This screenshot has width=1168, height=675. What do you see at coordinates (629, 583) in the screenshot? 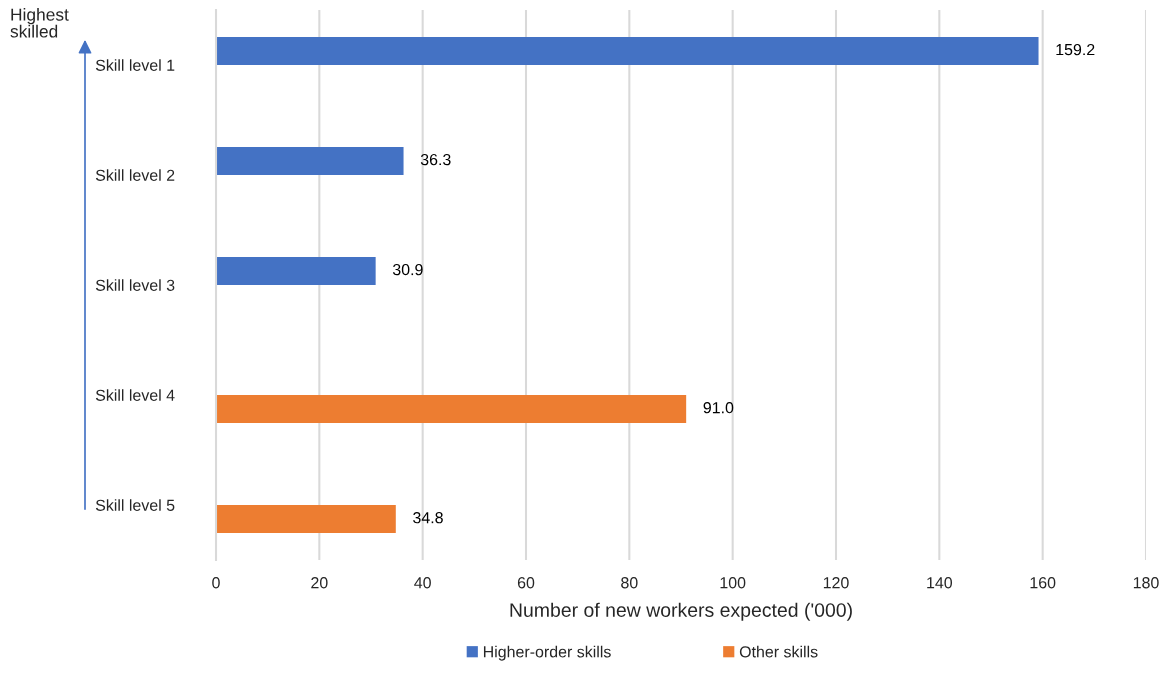
I see `x-tick-label: 80` at bounding box center [629, 583].